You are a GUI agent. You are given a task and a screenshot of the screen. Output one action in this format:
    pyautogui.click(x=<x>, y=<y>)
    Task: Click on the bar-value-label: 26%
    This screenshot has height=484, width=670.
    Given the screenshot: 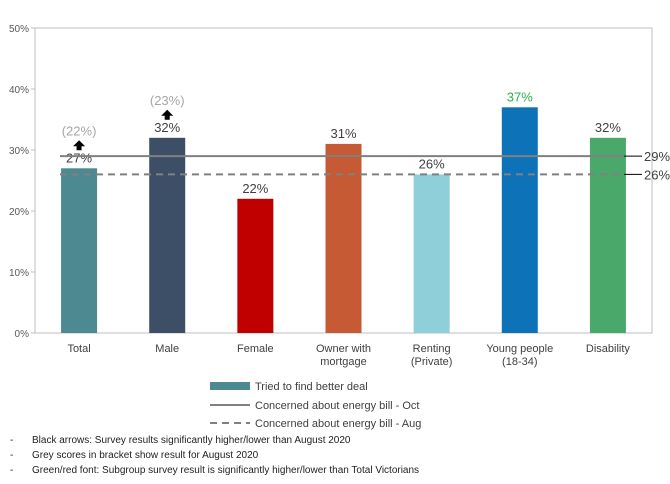 What is the action you would take?
    pyautogui.click(x=432, y=163)
    